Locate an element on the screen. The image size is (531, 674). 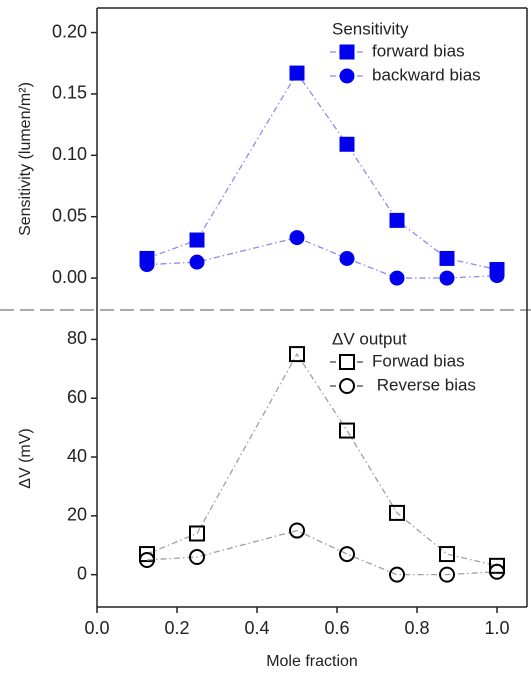
y-tick-label: 0 is located at coordinates (82, 573).